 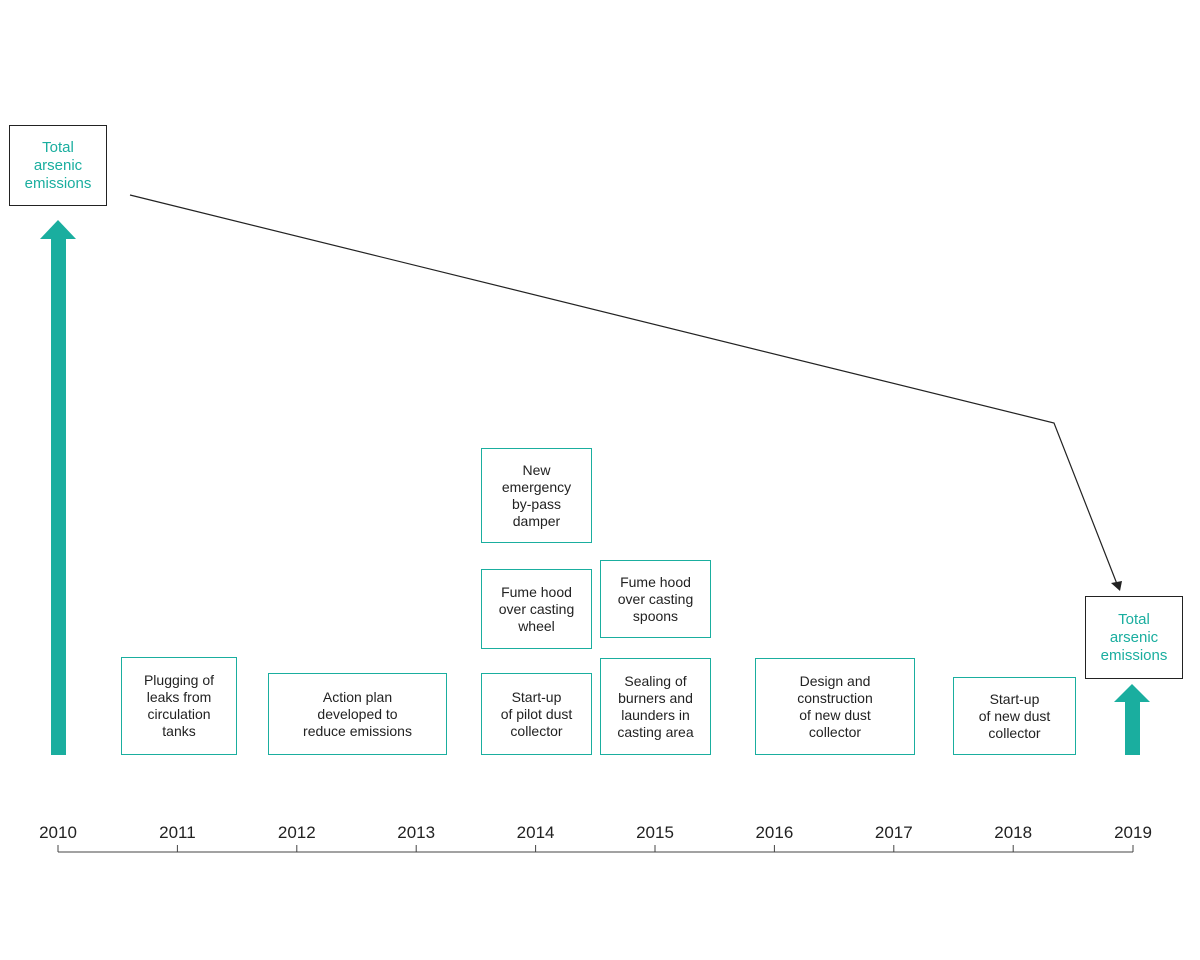 I want to click on total-emissions-end-box: Total arsenic emissions, so click(x=1134, y=637).